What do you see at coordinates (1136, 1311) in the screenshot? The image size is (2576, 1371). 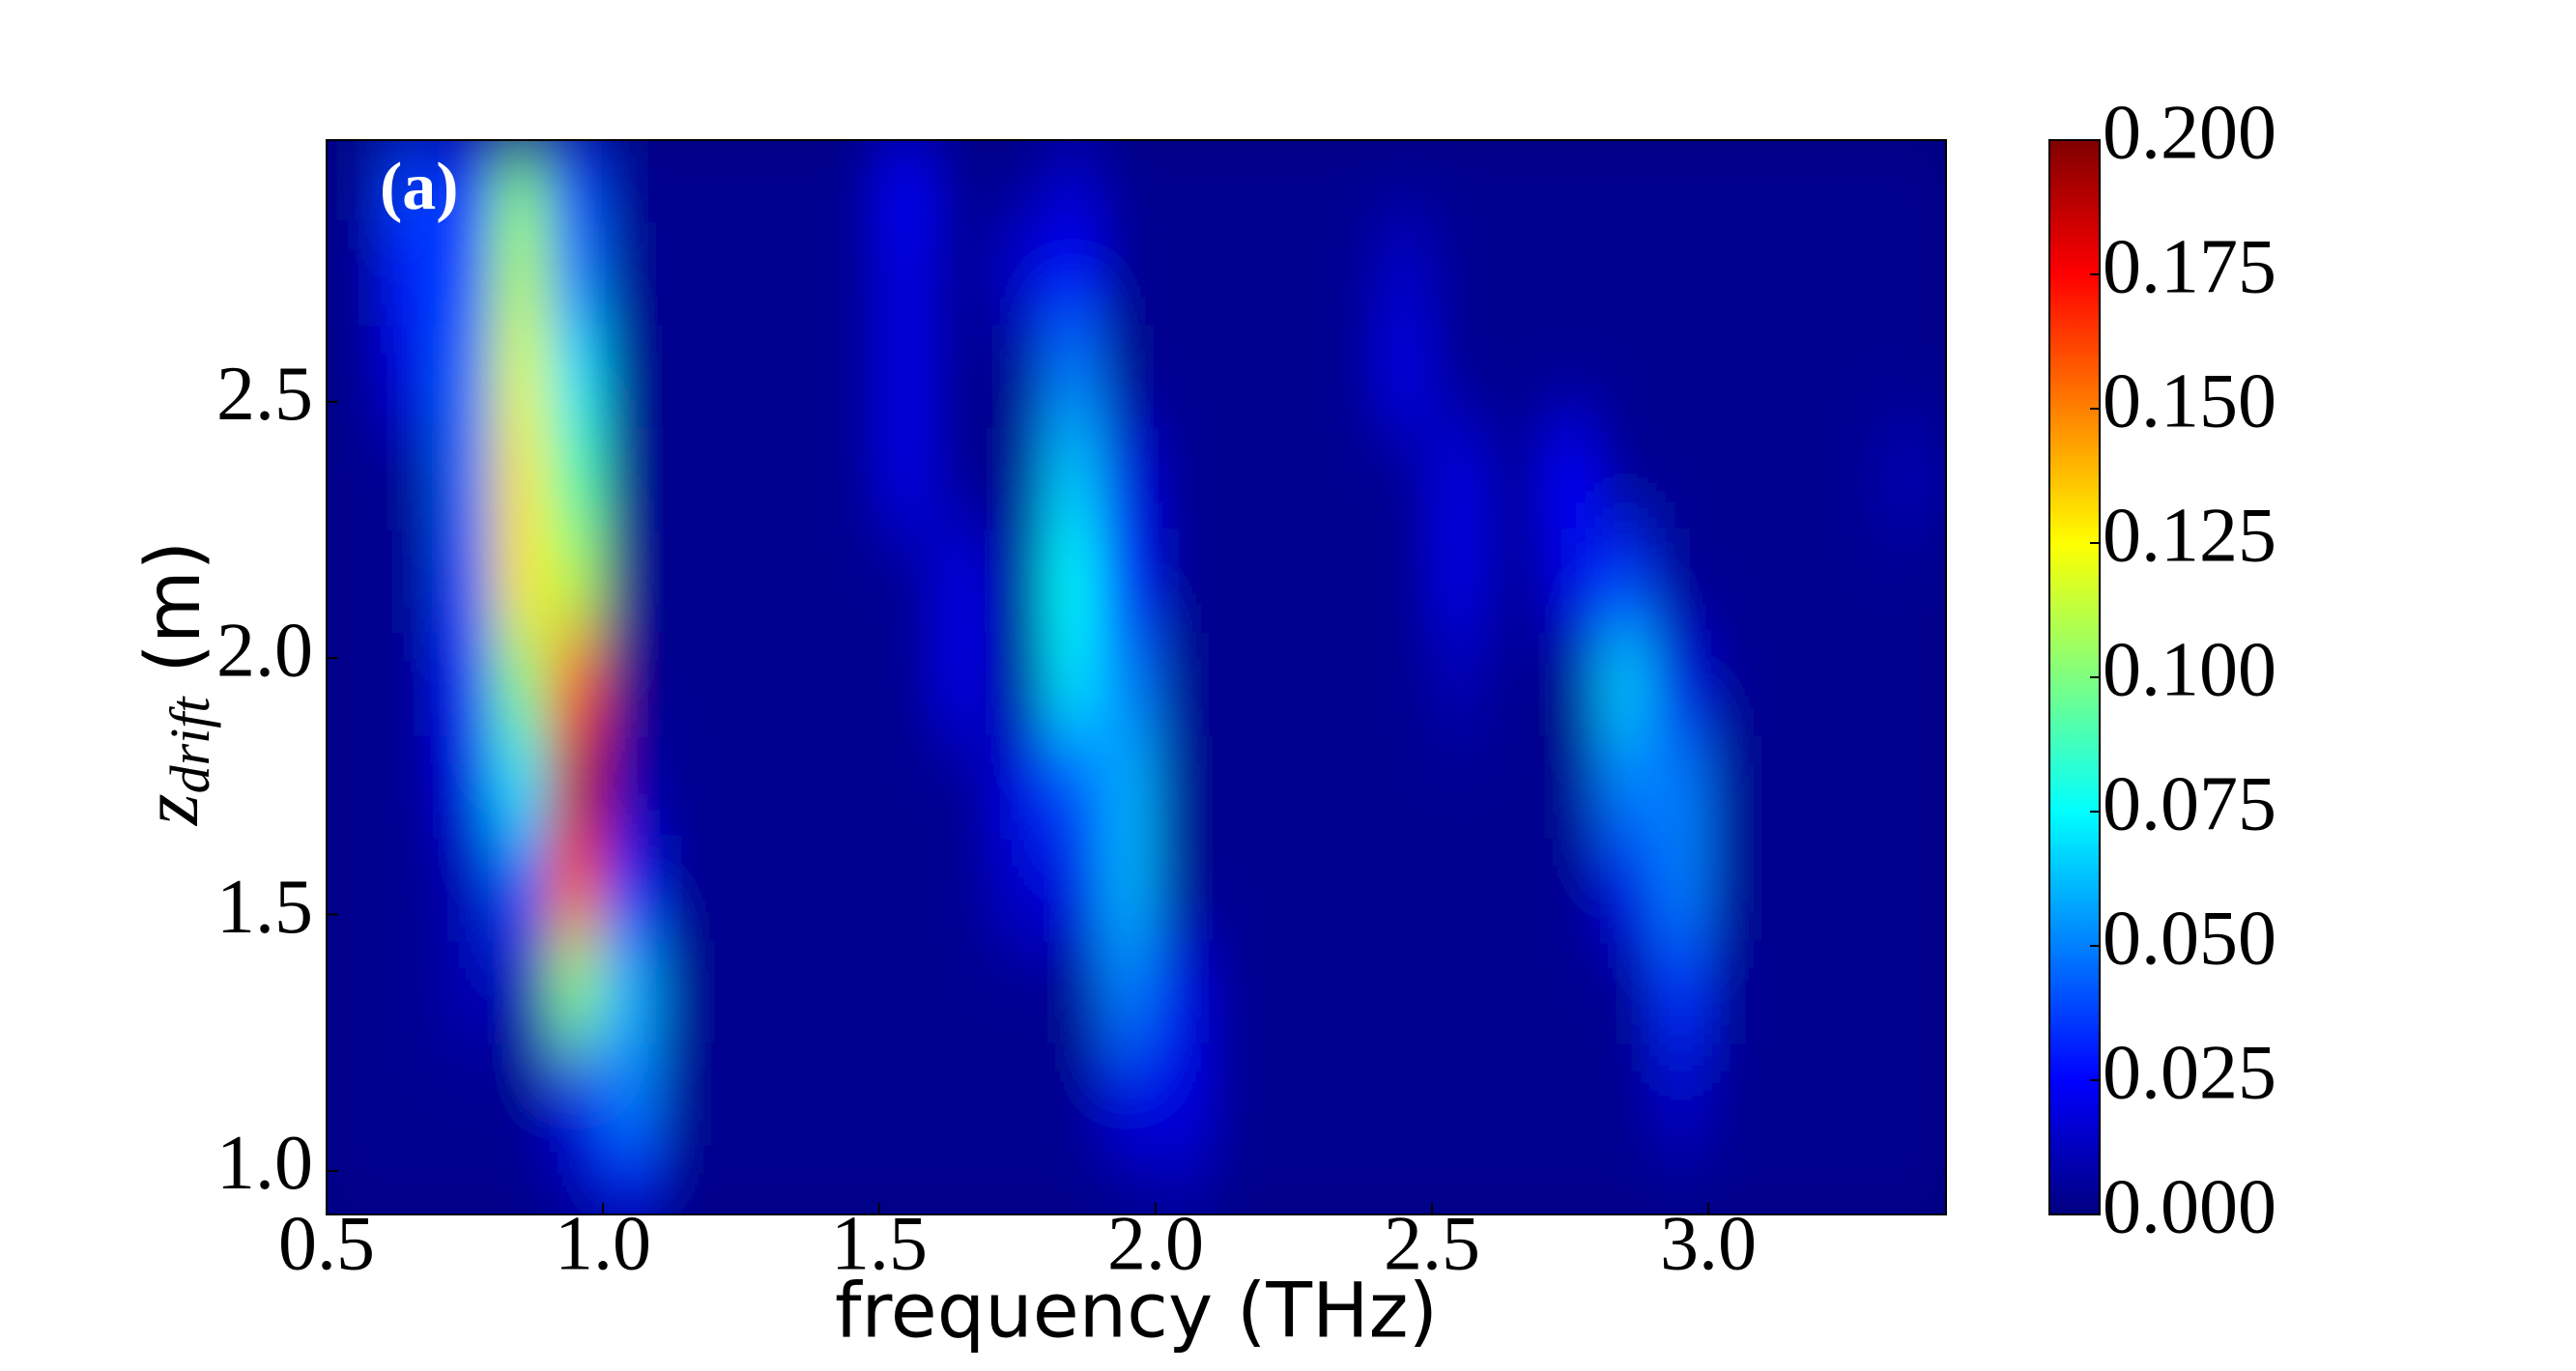 I see `x-axis-label: frequency (THz)` at bounding box center [1136, 1311].